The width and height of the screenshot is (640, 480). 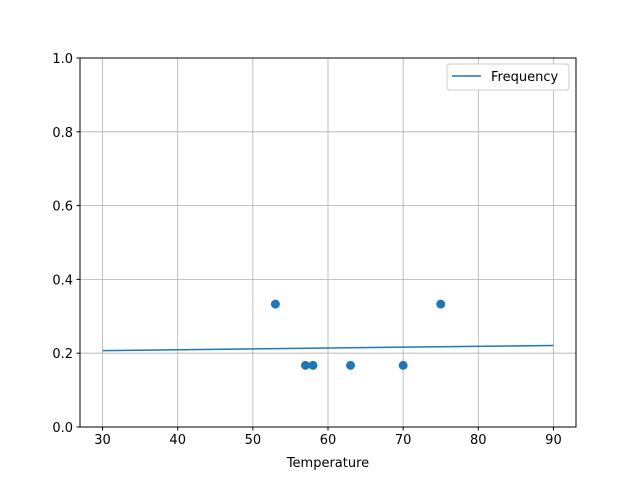 I want to click on y-tick-label: 0.4, so click(x=62, y=280).